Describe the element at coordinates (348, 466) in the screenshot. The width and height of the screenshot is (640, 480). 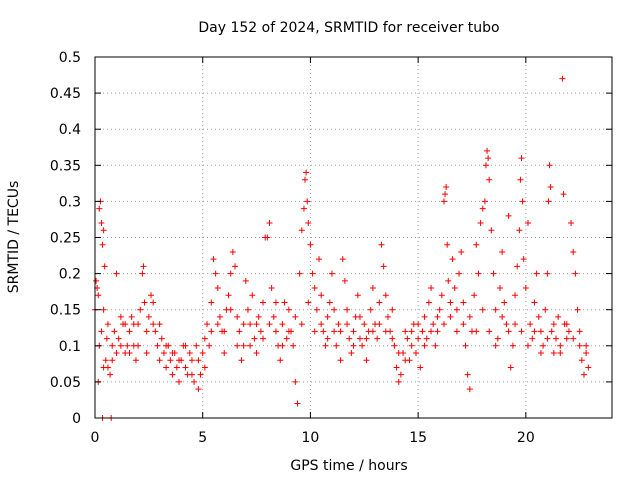
I see `x-axis-label: GPS time / hours` at that location.